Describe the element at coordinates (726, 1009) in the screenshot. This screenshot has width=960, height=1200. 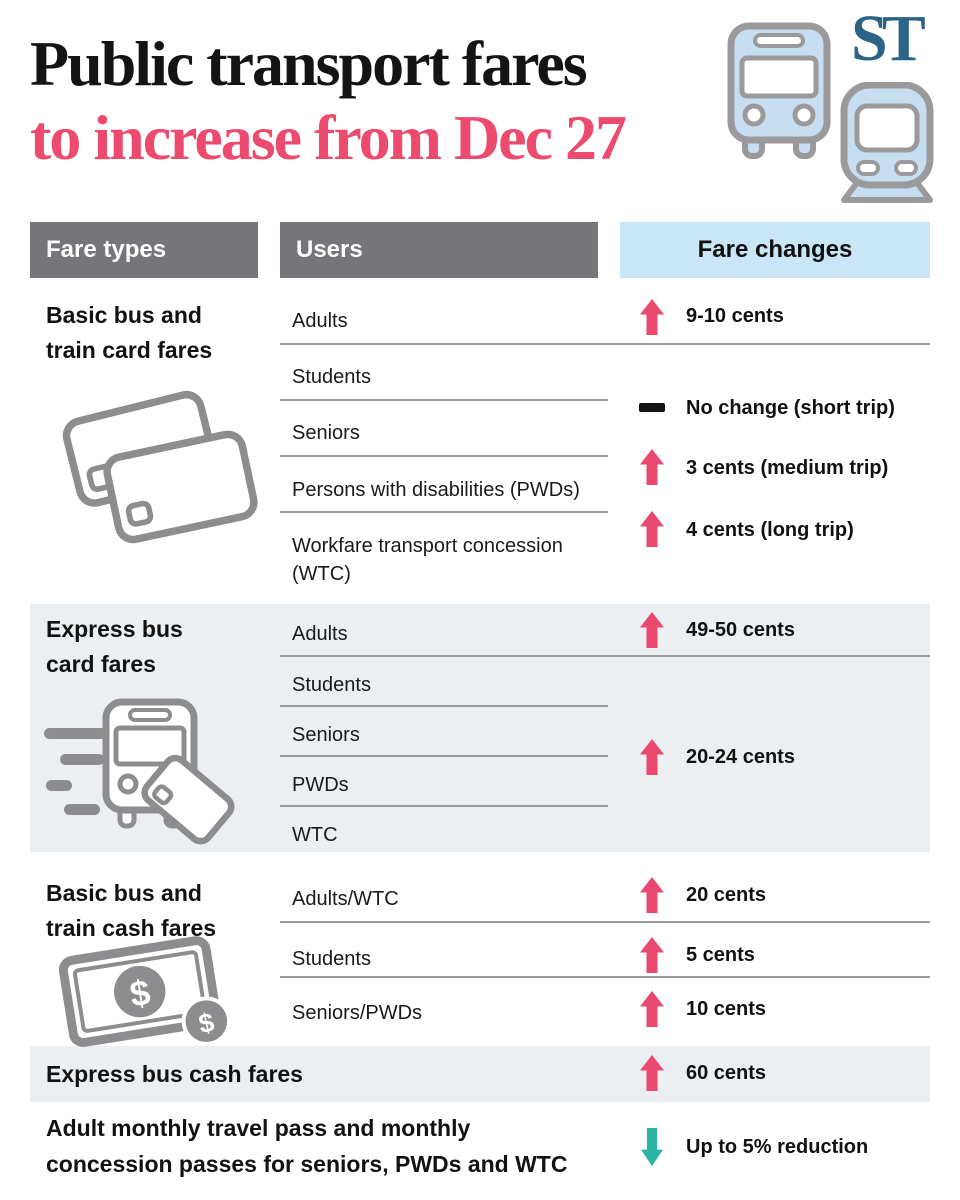
I see `fare-change-value: 10 cents` at that location.